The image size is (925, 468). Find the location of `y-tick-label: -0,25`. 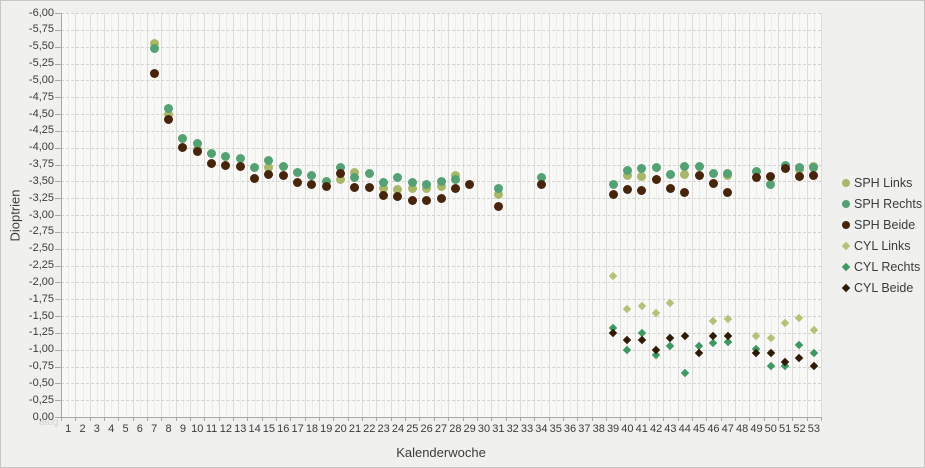

y-tick-label: -0,25 is located at coordinates (41, 399).